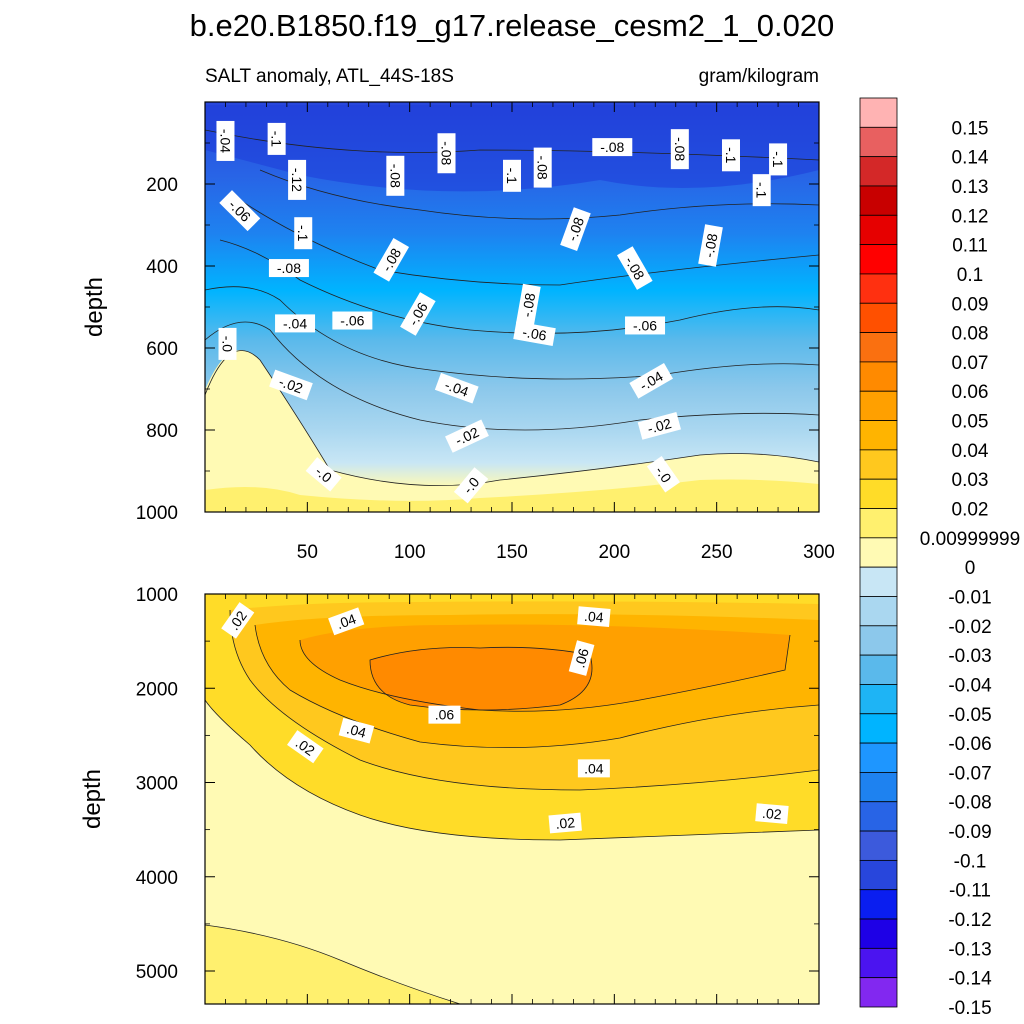 The image size is (1024, 1024). Describe the element at coordinates (970, 891) in the screenshot. I see `colorbar-tick-label: -0.11` at that location.